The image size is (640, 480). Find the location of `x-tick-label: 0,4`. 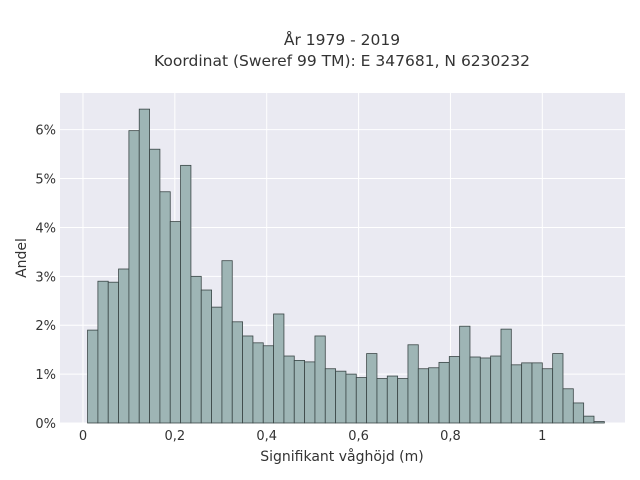

x-tick-label: 0,4 is located at coordinates (266, 436).